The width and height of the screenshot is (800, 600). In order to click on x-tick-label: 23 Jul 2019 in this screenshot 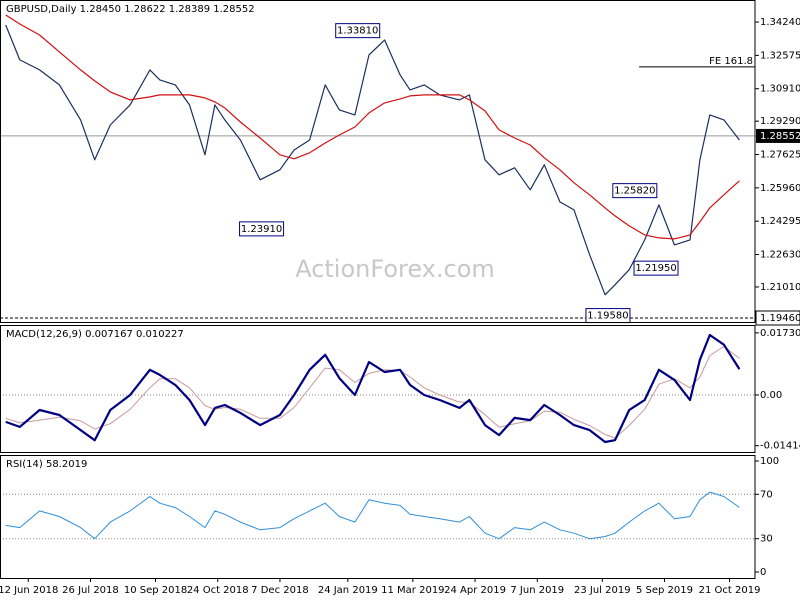, I will do `click(602, 590)`.